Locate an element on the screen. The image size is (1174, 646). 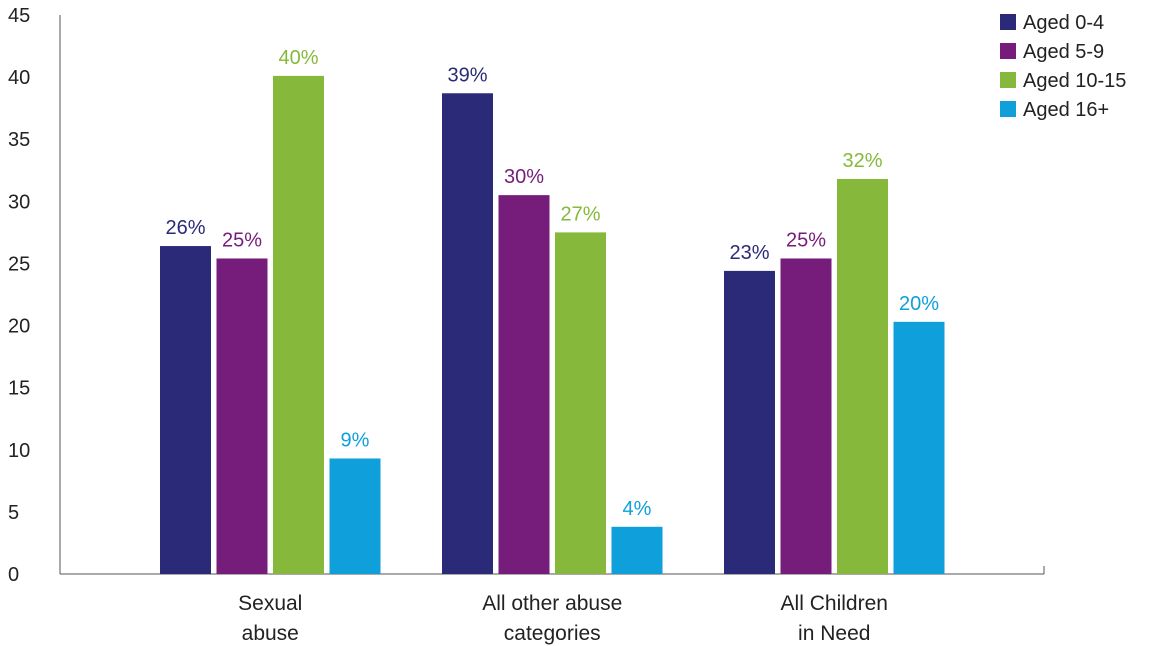
legend-label: Aged 5-9 is located at coordinates (1063, 52).